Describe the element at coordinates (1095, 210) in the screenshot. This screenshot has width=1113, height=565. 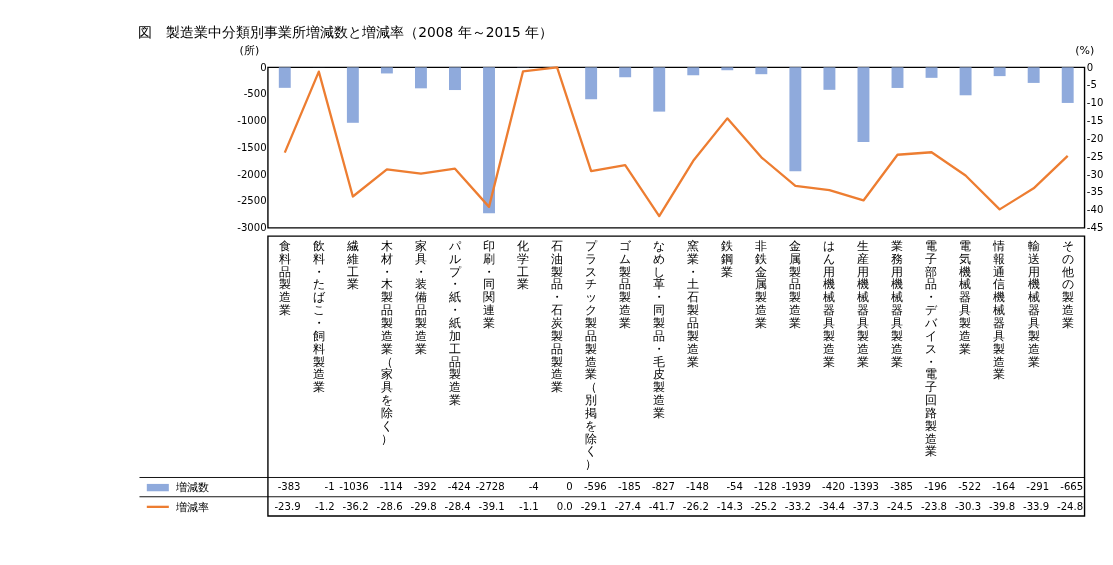
I see `y2-tick-label: -40` at that location.